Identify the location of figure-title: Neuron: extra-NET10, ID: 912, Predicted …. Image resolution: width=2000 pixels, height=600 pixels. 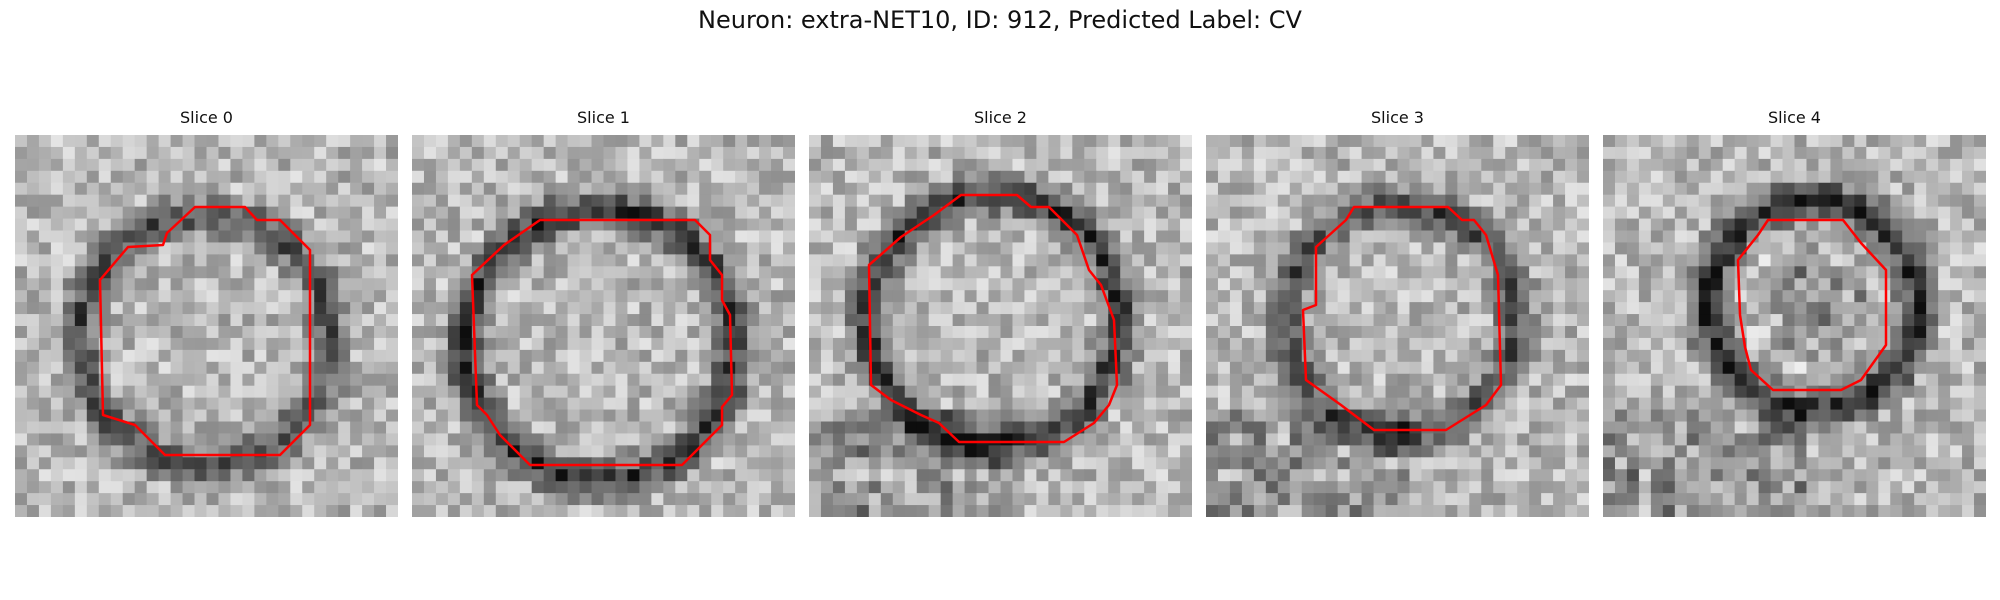
(1000, 20).